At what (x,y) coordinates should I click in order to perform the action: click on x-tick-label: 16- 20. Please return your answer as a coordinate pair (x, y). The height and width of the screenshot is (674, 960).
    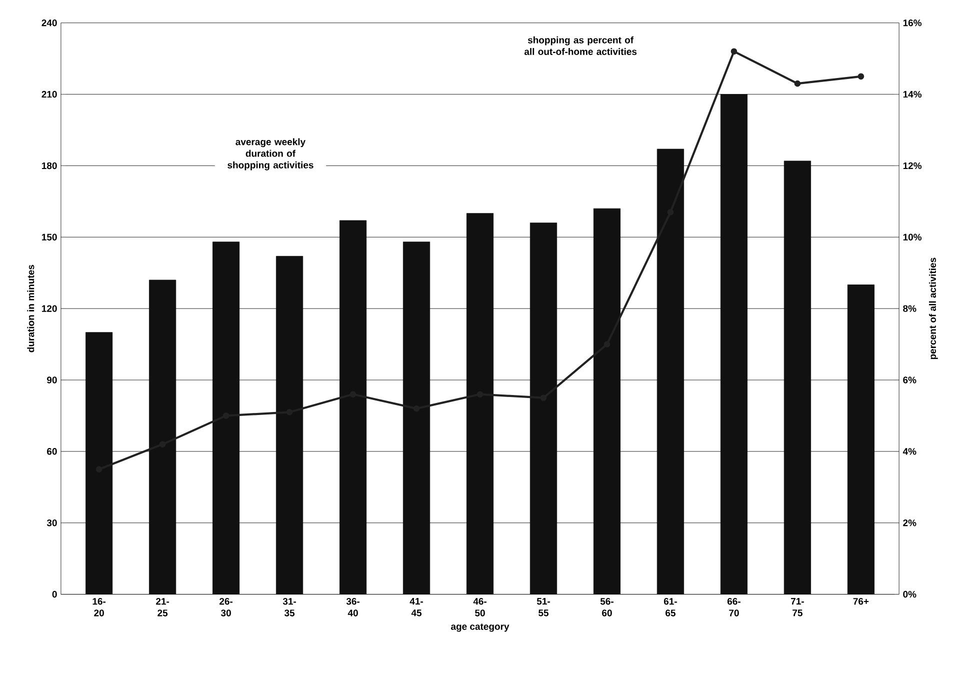
    Looking at the image, I should click on (99, 607).